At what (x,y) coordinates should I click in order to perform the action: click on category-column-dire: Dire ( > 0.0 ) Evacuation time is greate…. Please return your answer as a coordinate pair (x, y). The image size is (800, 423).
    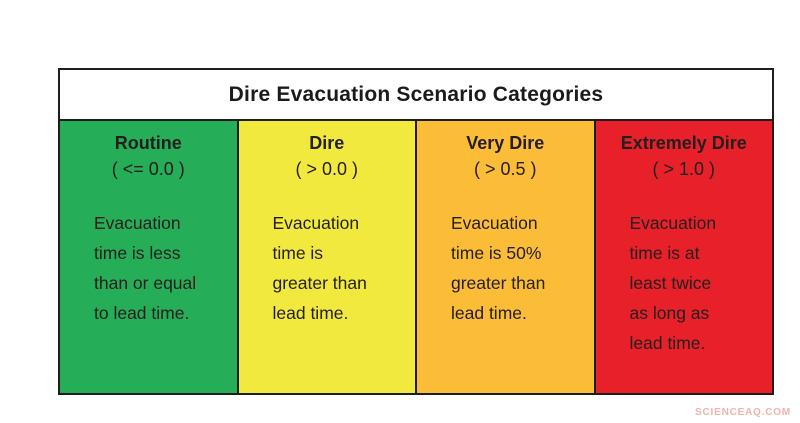
    Looking at the image, I should click on (327, 257).